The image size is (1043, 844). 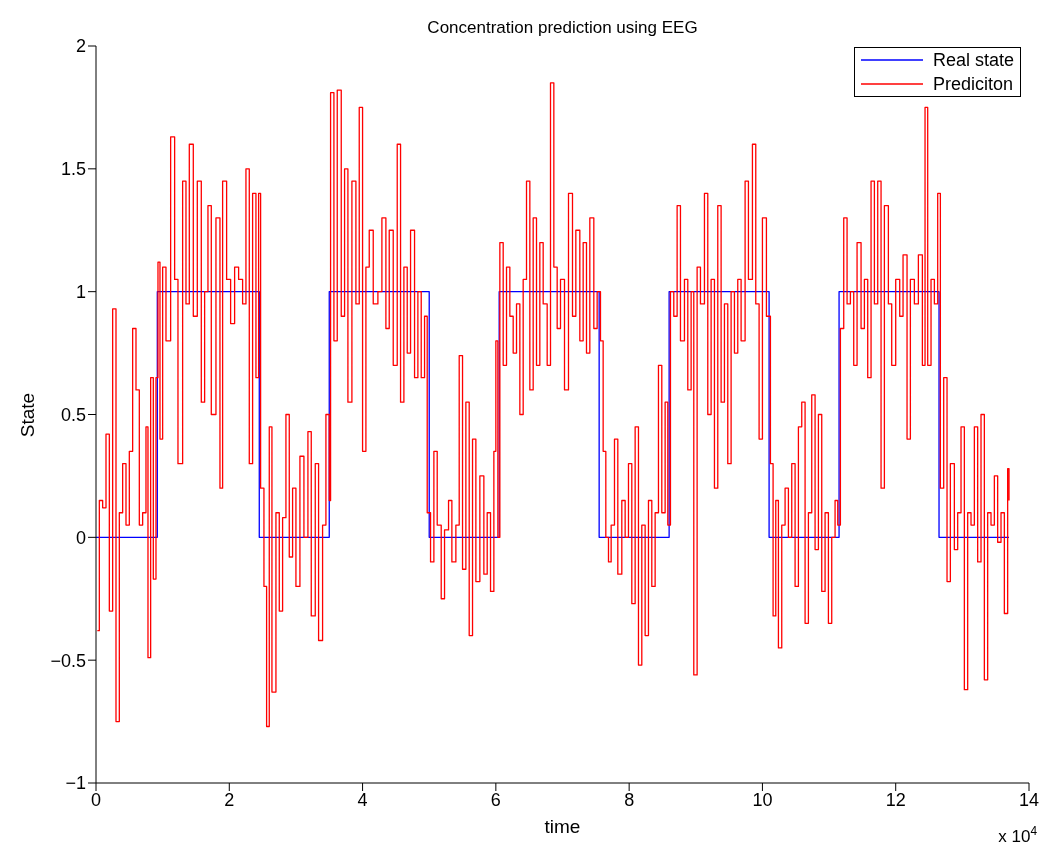 I want to click on y-axis-title: State, so click(x=27, y=414).